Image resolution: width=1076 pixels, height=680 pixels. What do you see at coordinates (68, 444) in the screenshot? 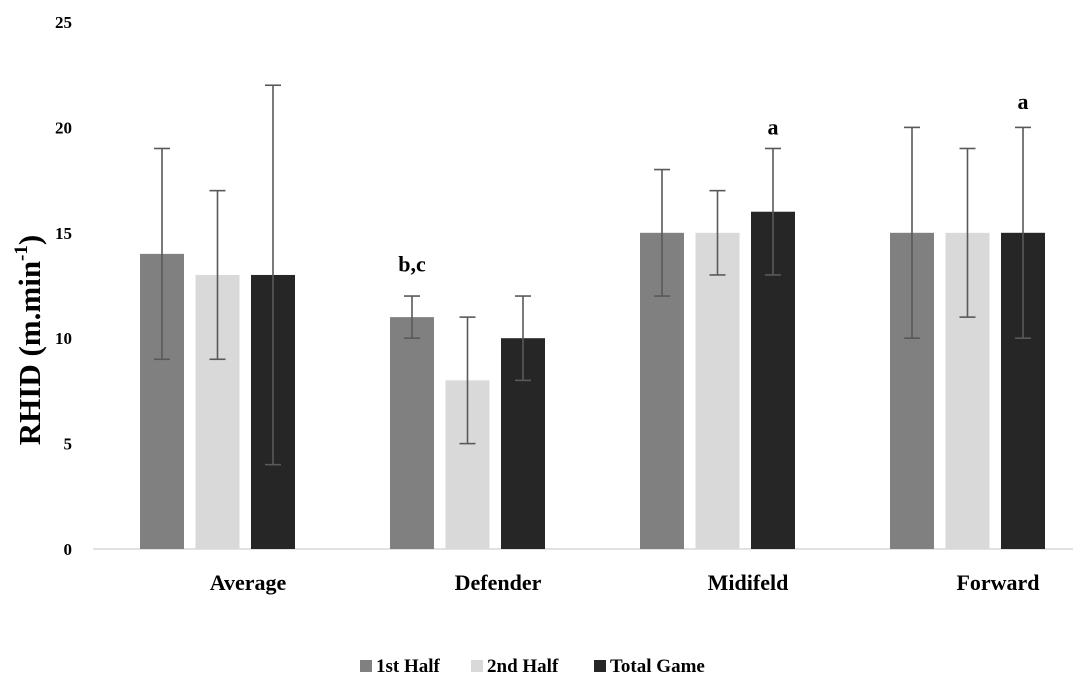
I see `y-tick-label: 5` at bounding box center [68, 444].